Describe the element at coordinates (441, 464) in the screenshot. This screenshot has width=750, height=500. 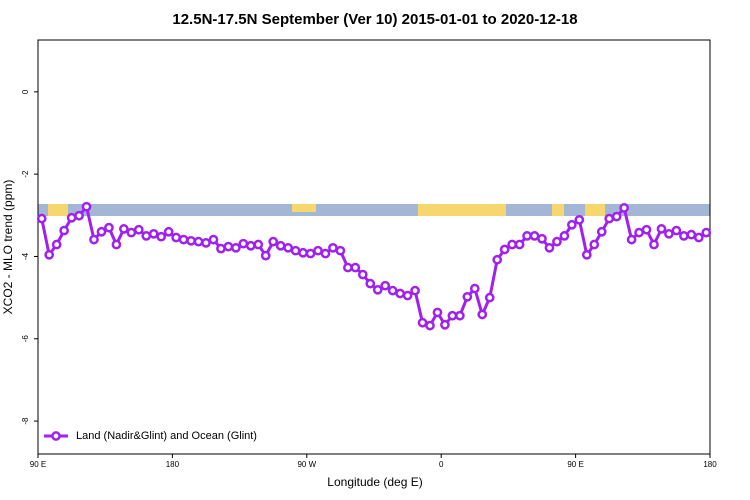
I see `x-tick-label: 0` at that location.